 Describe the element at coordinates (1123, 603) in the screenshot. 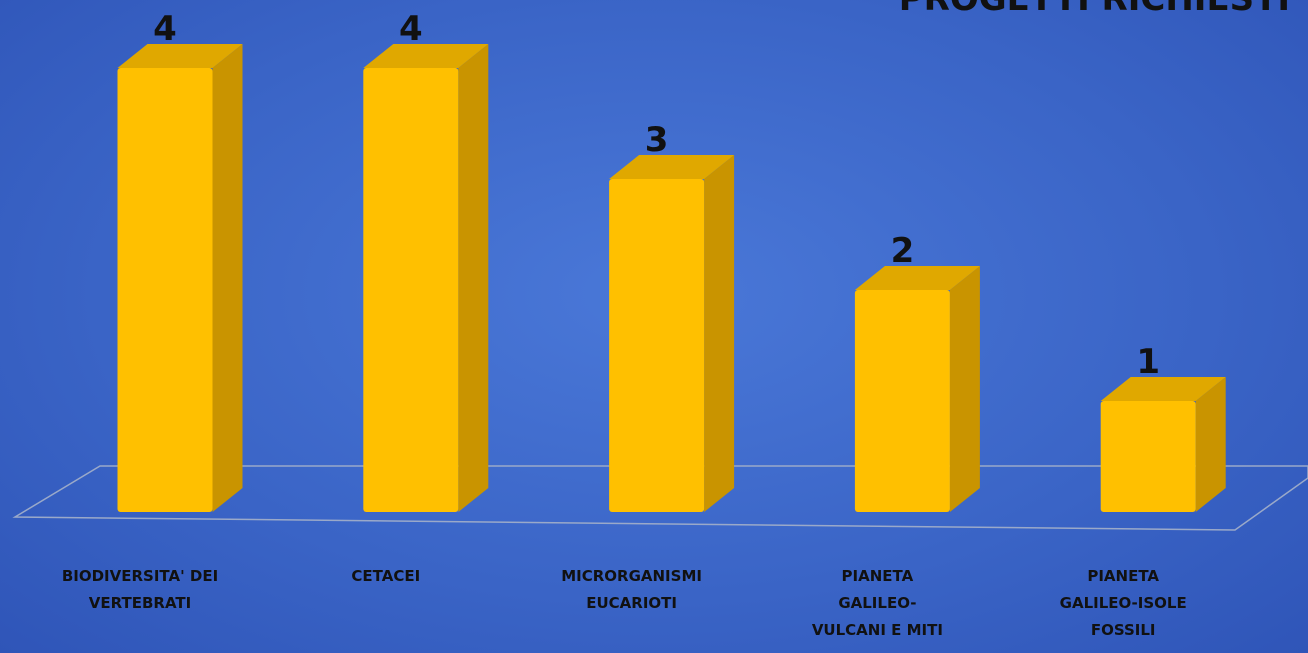

I see `x-tick-label: PIANETA GALILEO-ISOLE FOSSILI` at that location.